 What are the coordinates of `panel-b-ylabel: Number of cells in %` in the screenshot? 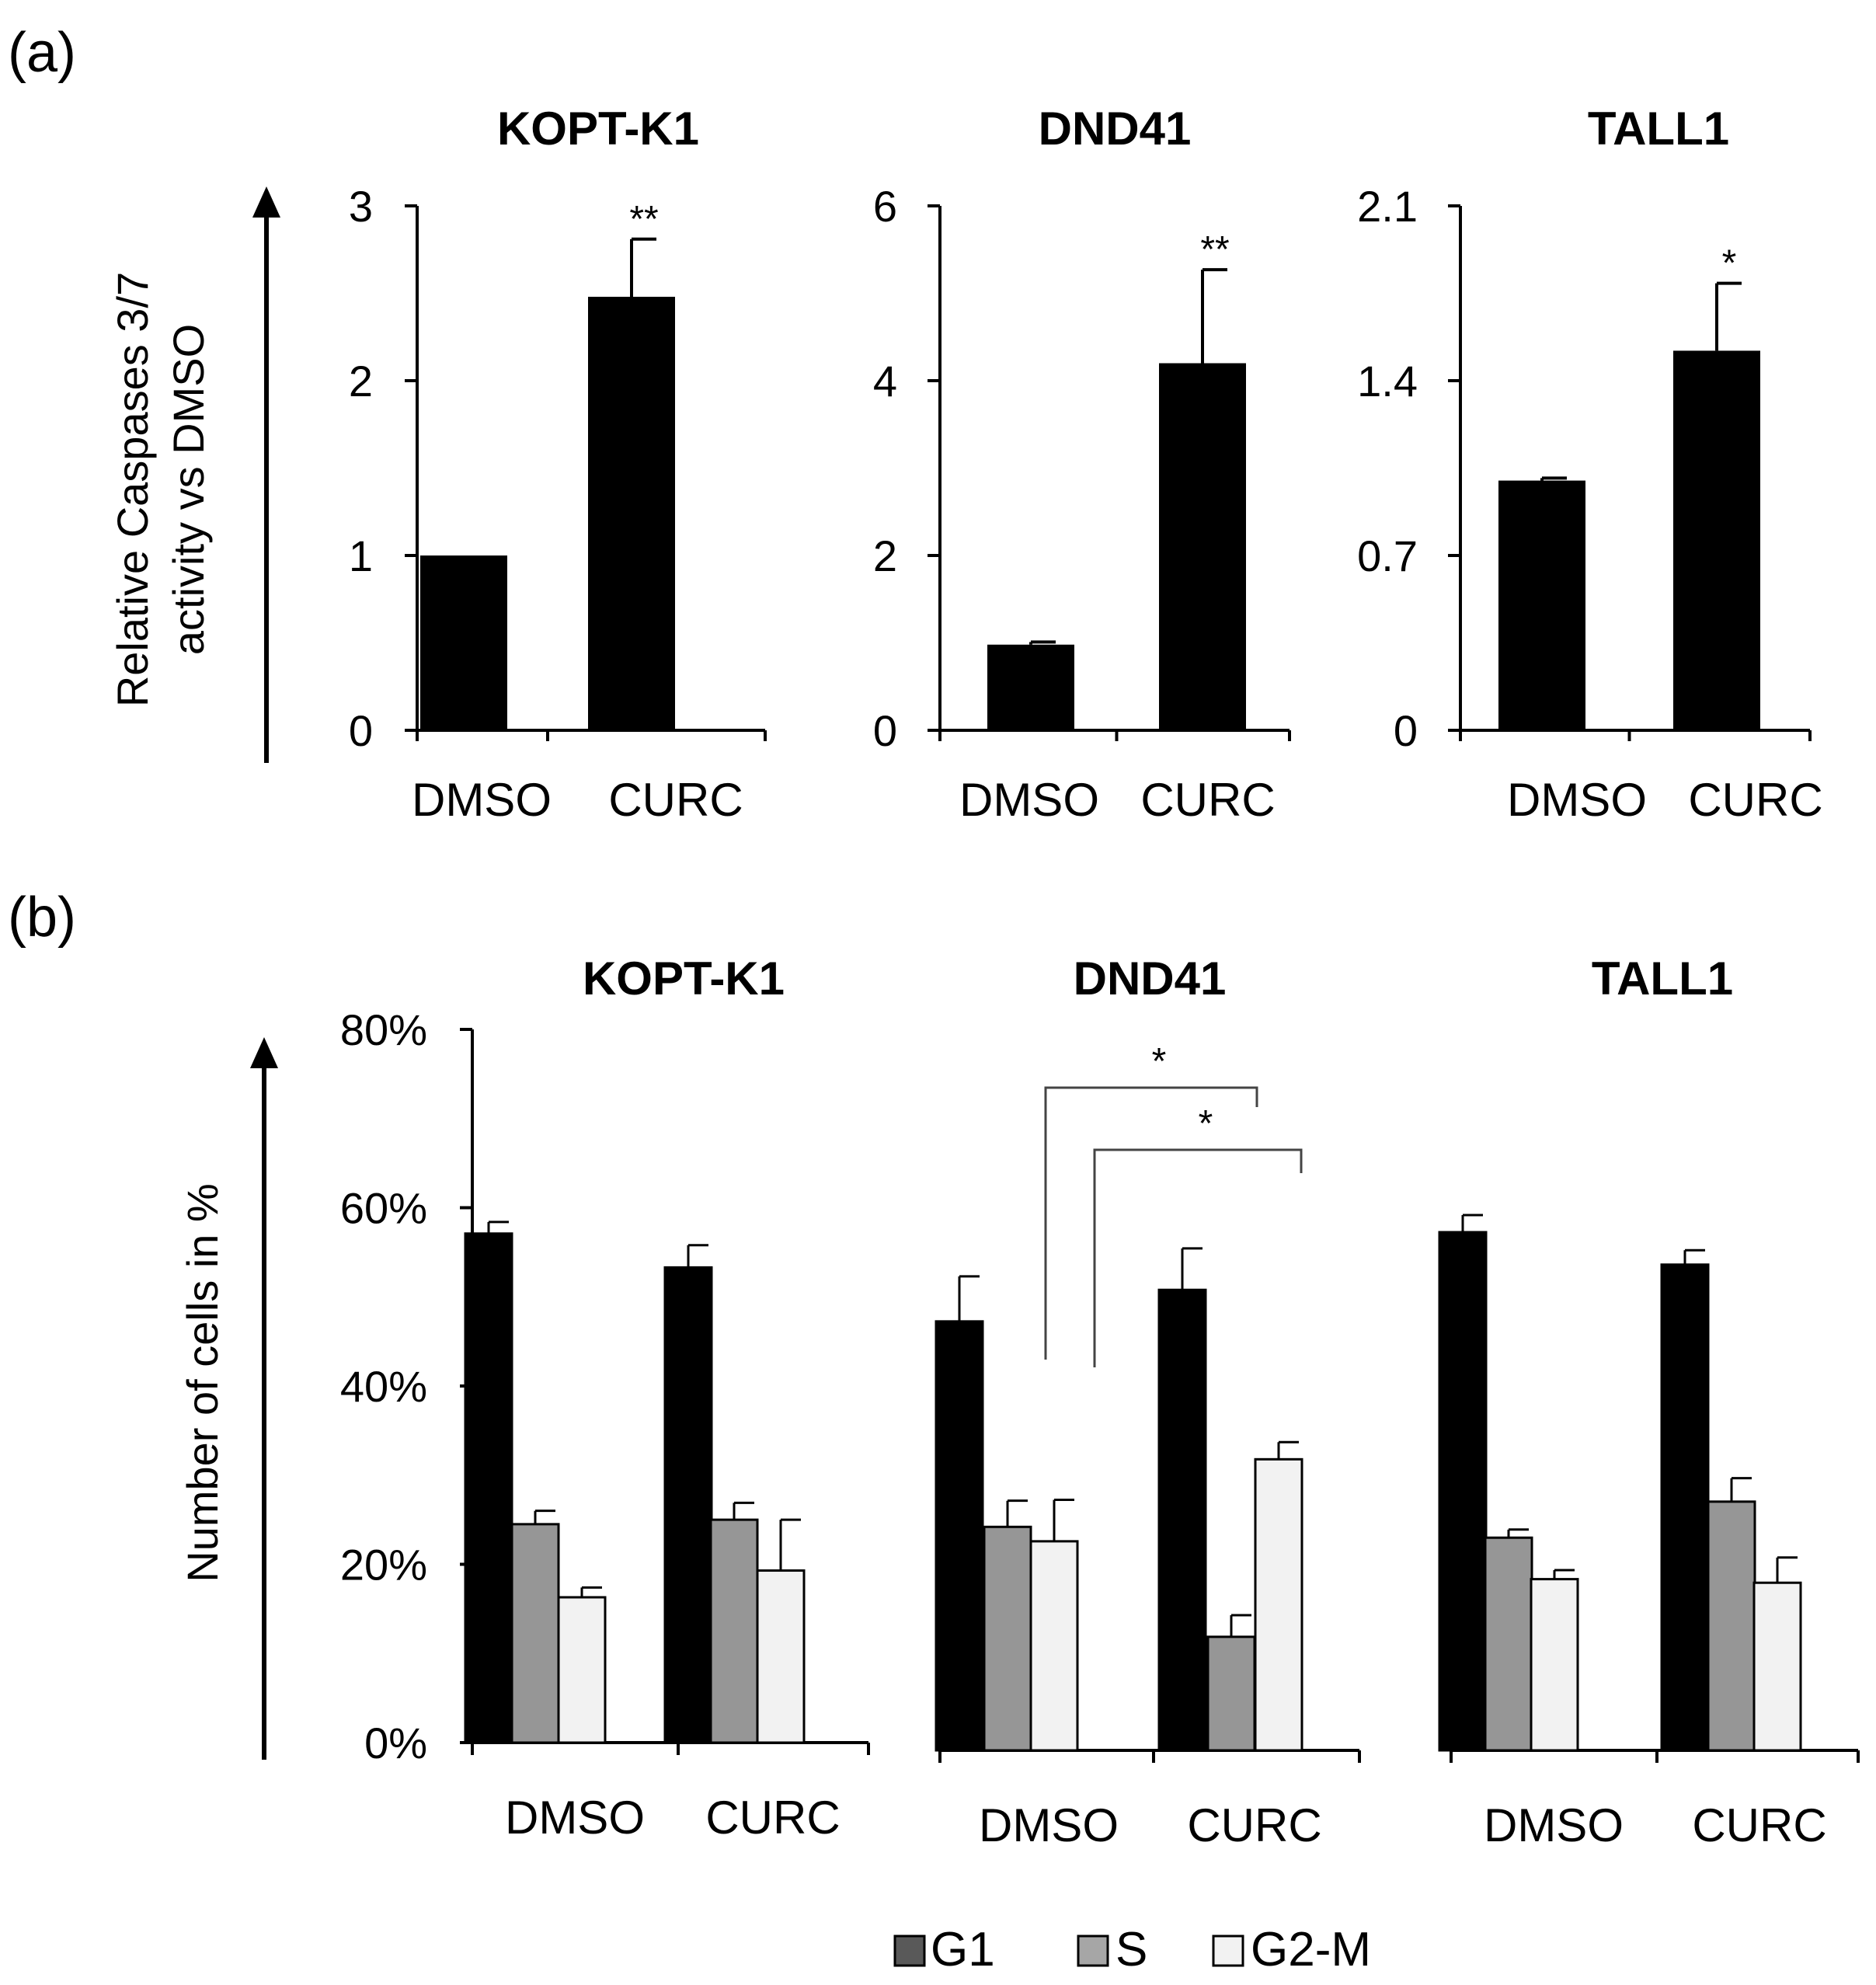 It's located at (202, 1383).